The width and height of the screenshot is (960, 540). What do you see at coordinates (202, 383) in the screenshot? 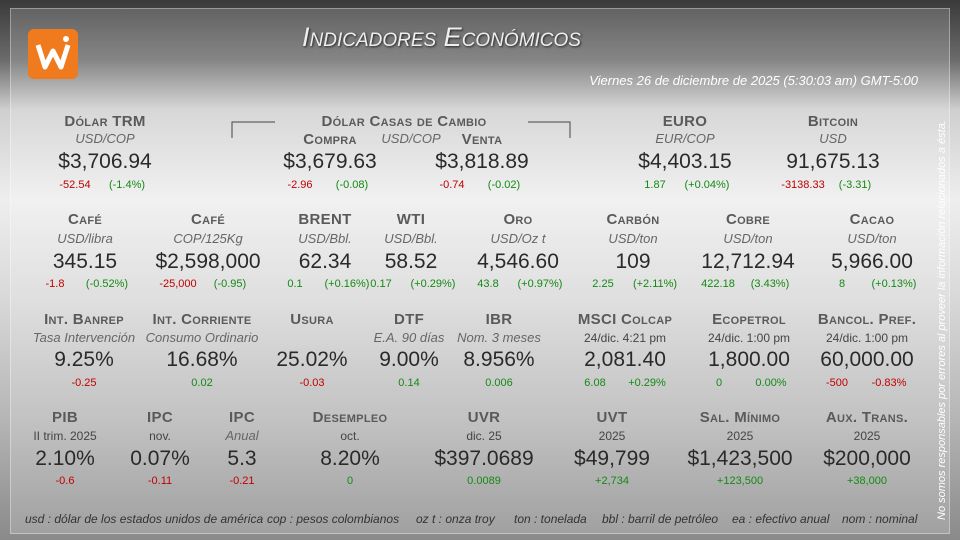
I see `change: 0.02` at bounding box center [202, 383].